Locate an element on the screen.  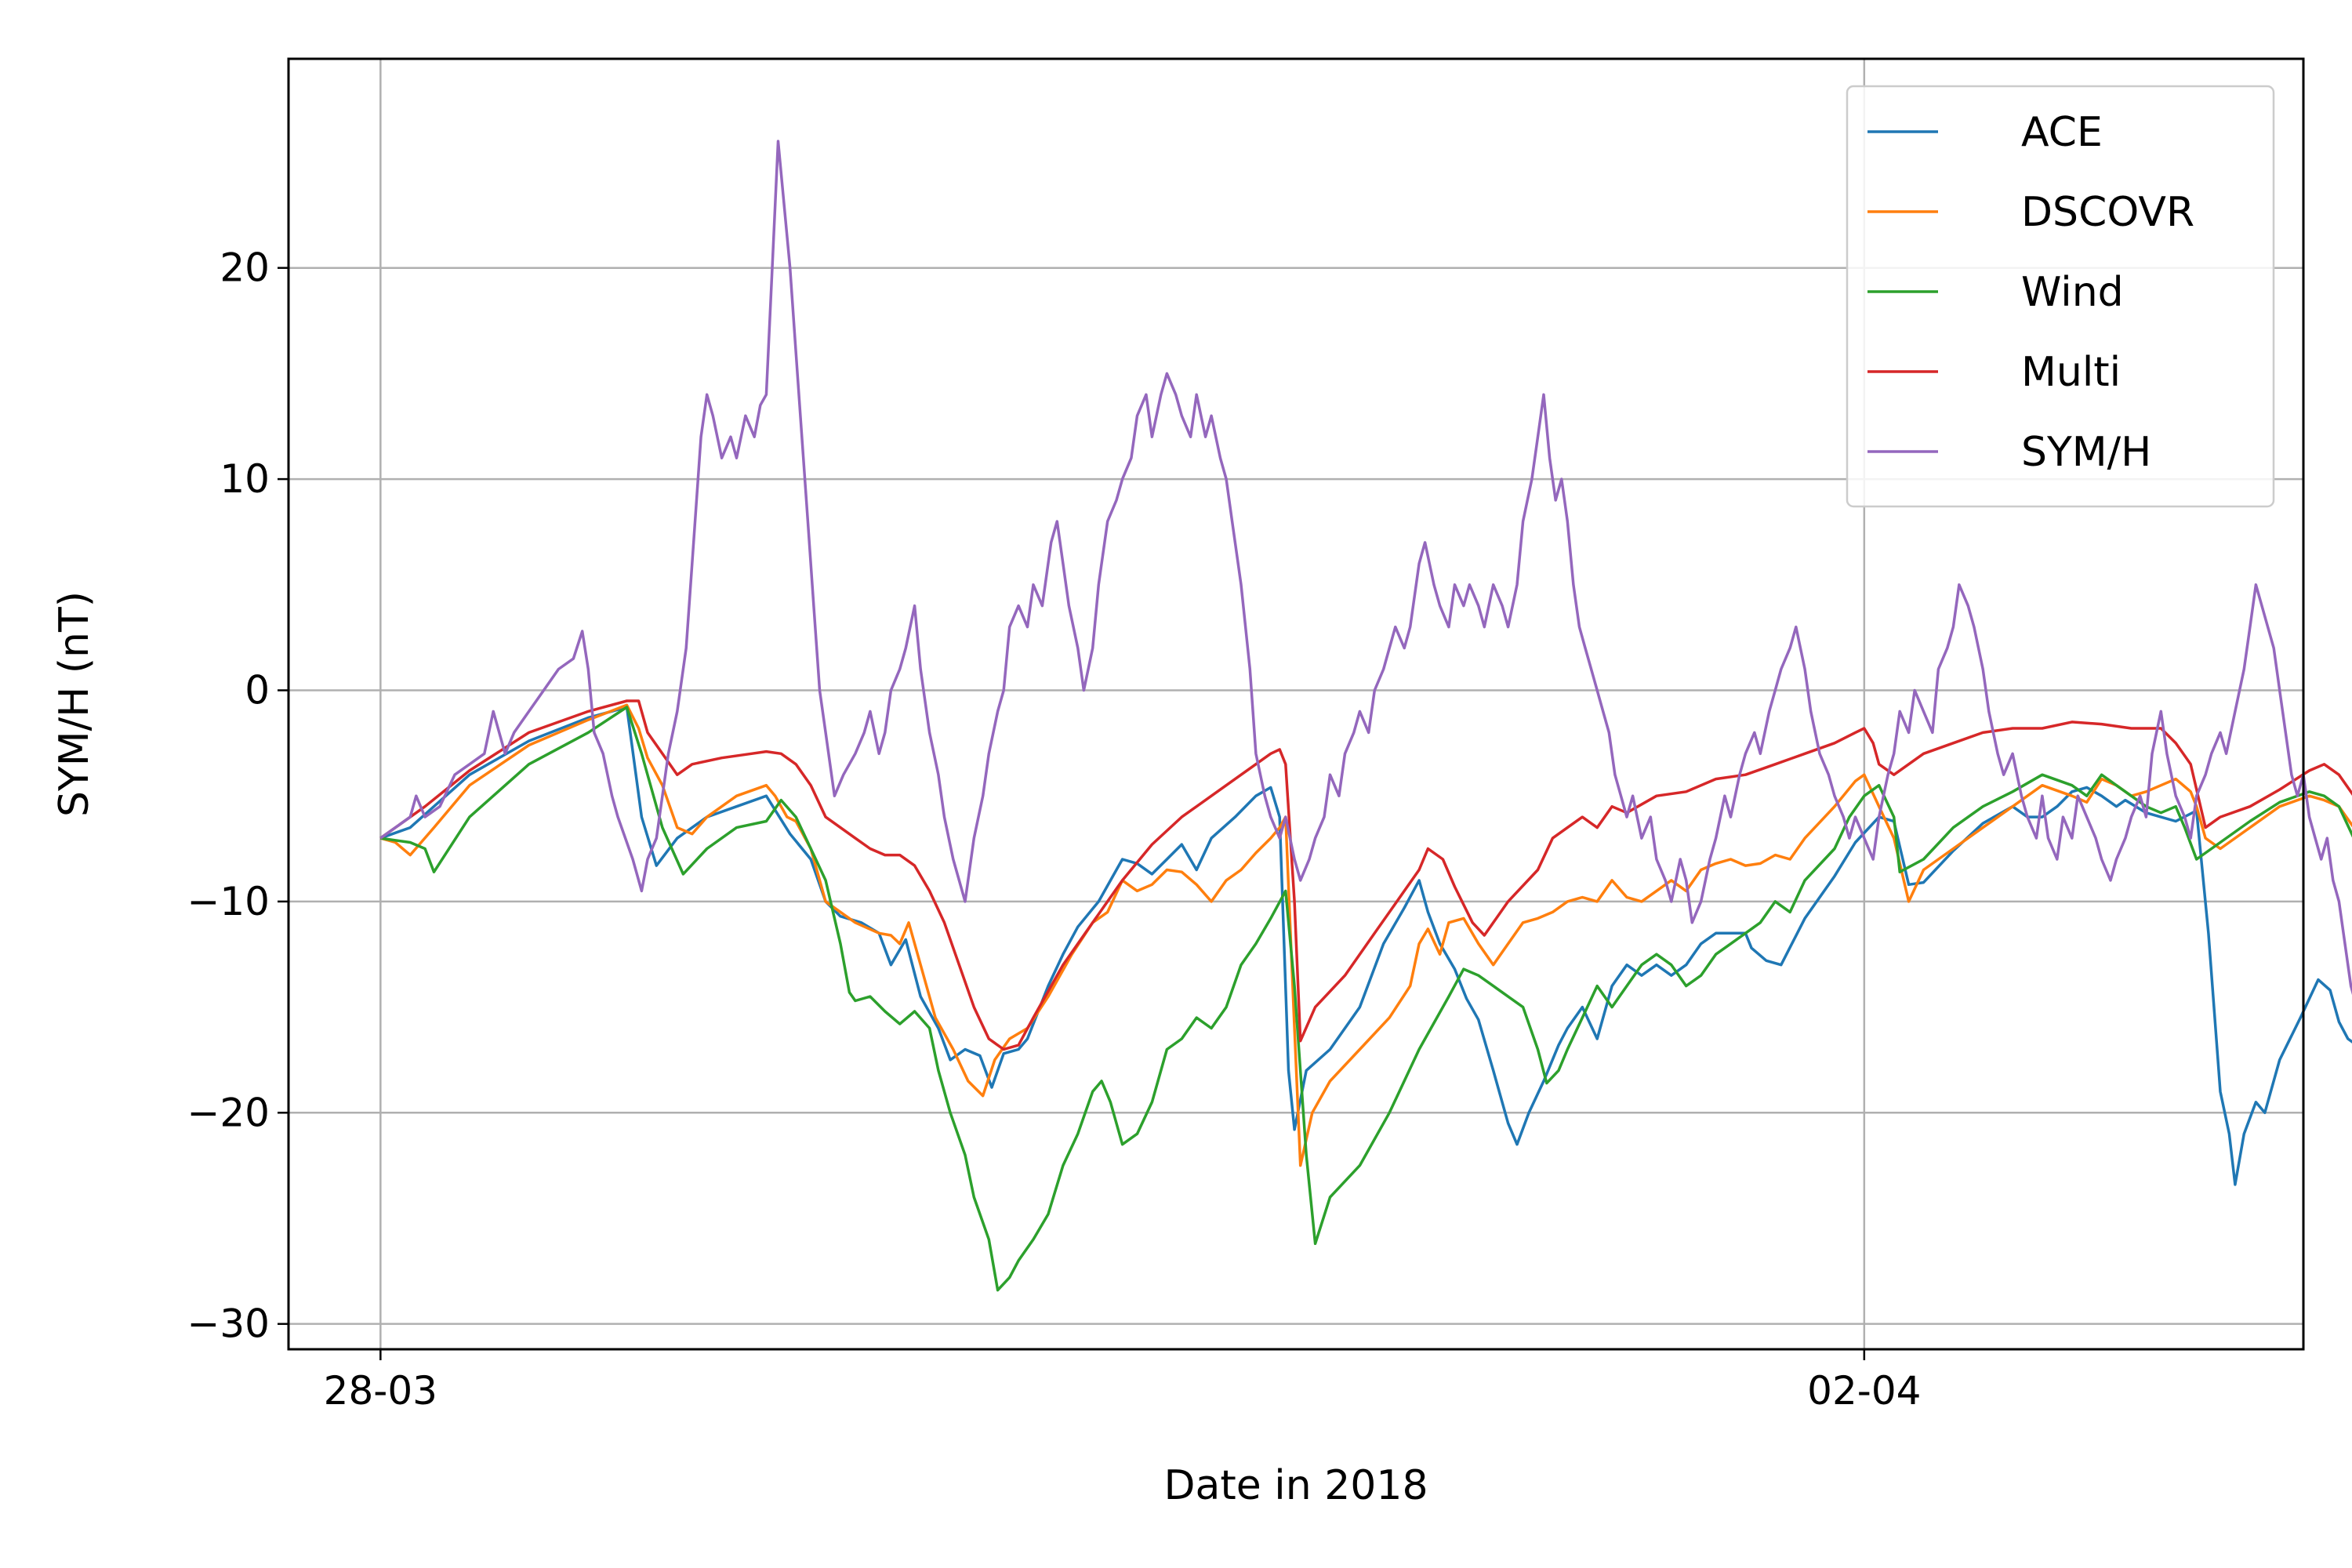
x-axis-title: Date in 2018 is located at coordinates (1295, 1485).